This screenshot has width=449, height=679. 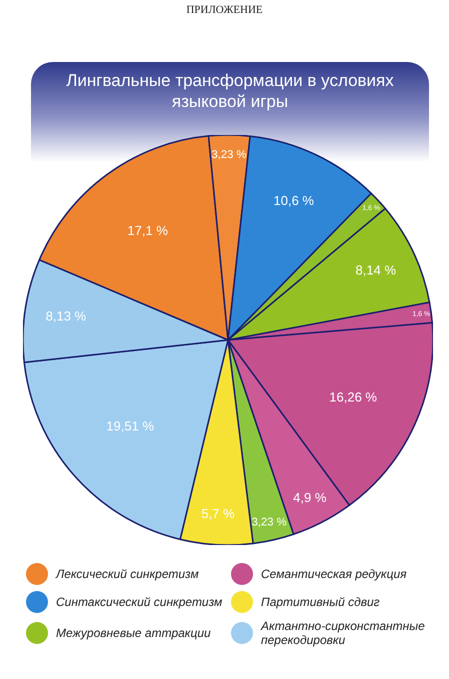 I want to click on legend-label: Межуровневые аттракции, so click(x=133, y=633).